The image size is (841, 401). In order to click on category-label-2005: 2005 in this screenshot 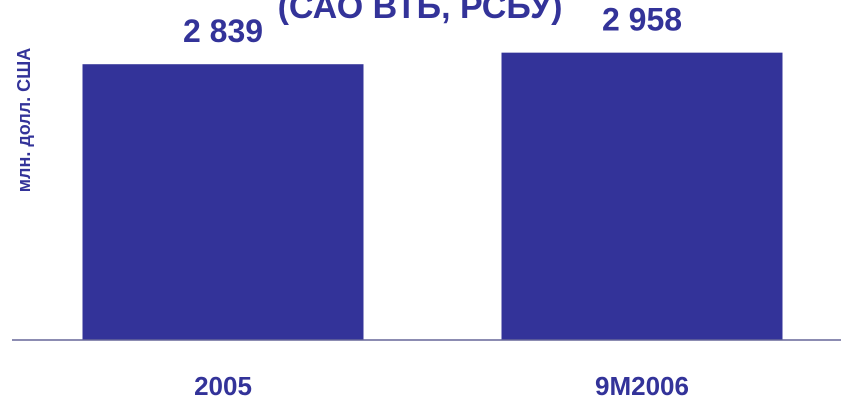, I will do `click(223, 386)`.